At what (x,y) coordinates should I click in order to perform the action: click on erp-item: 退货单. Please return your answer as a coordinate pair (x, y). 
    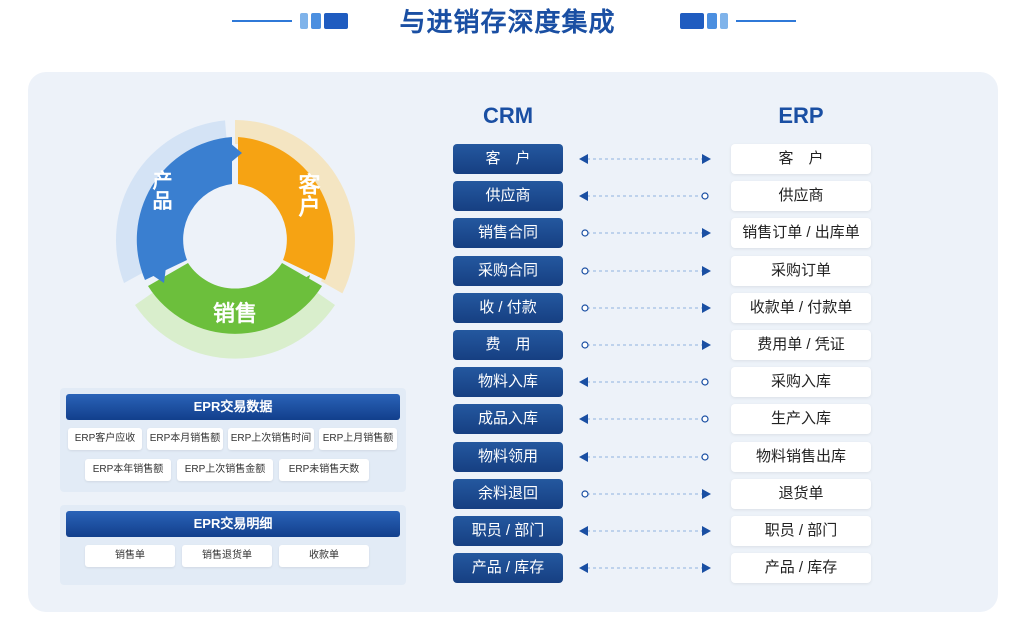
    Looking at the image, I should click on (801, 494).